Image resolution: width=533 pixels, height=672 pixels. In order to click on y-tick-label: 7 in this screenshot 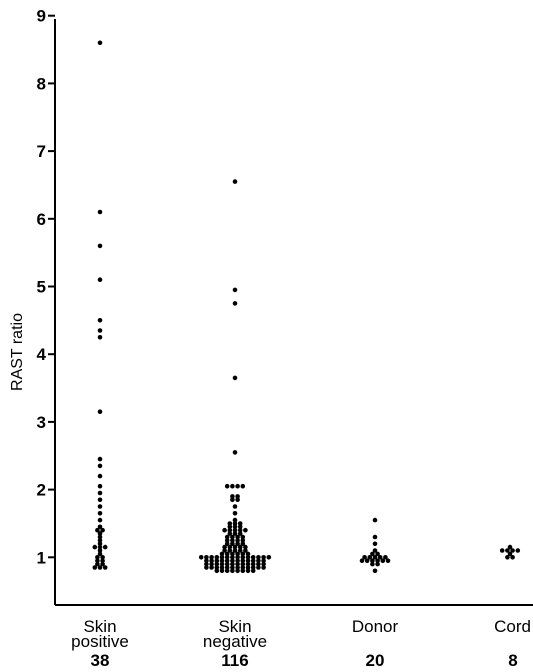, I will do `click(41, 151)`.